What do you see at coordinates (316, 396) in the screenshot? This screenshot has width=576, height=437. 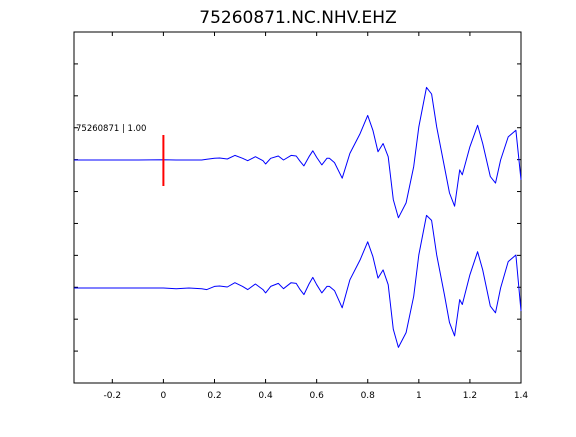 I see `x-tick-label: 0.6` at bounding box center [316, 396].